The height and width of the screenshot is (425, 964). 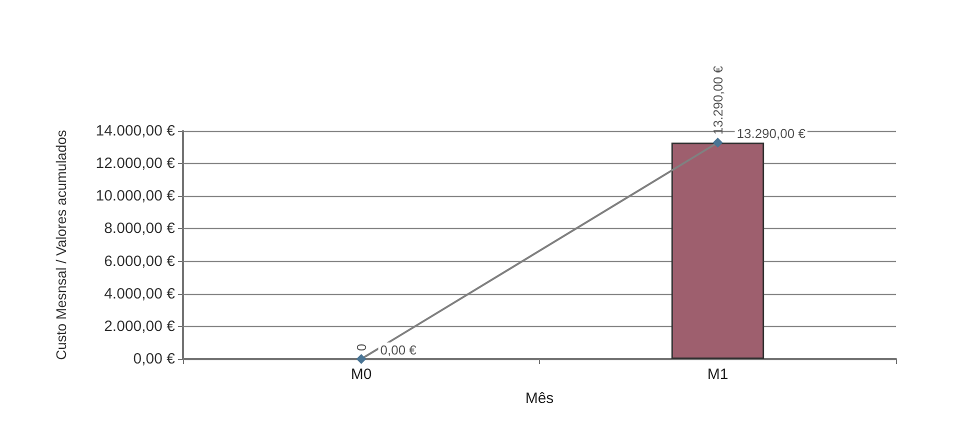 I want to click on data-label: 0, so click(x=361, y=347).